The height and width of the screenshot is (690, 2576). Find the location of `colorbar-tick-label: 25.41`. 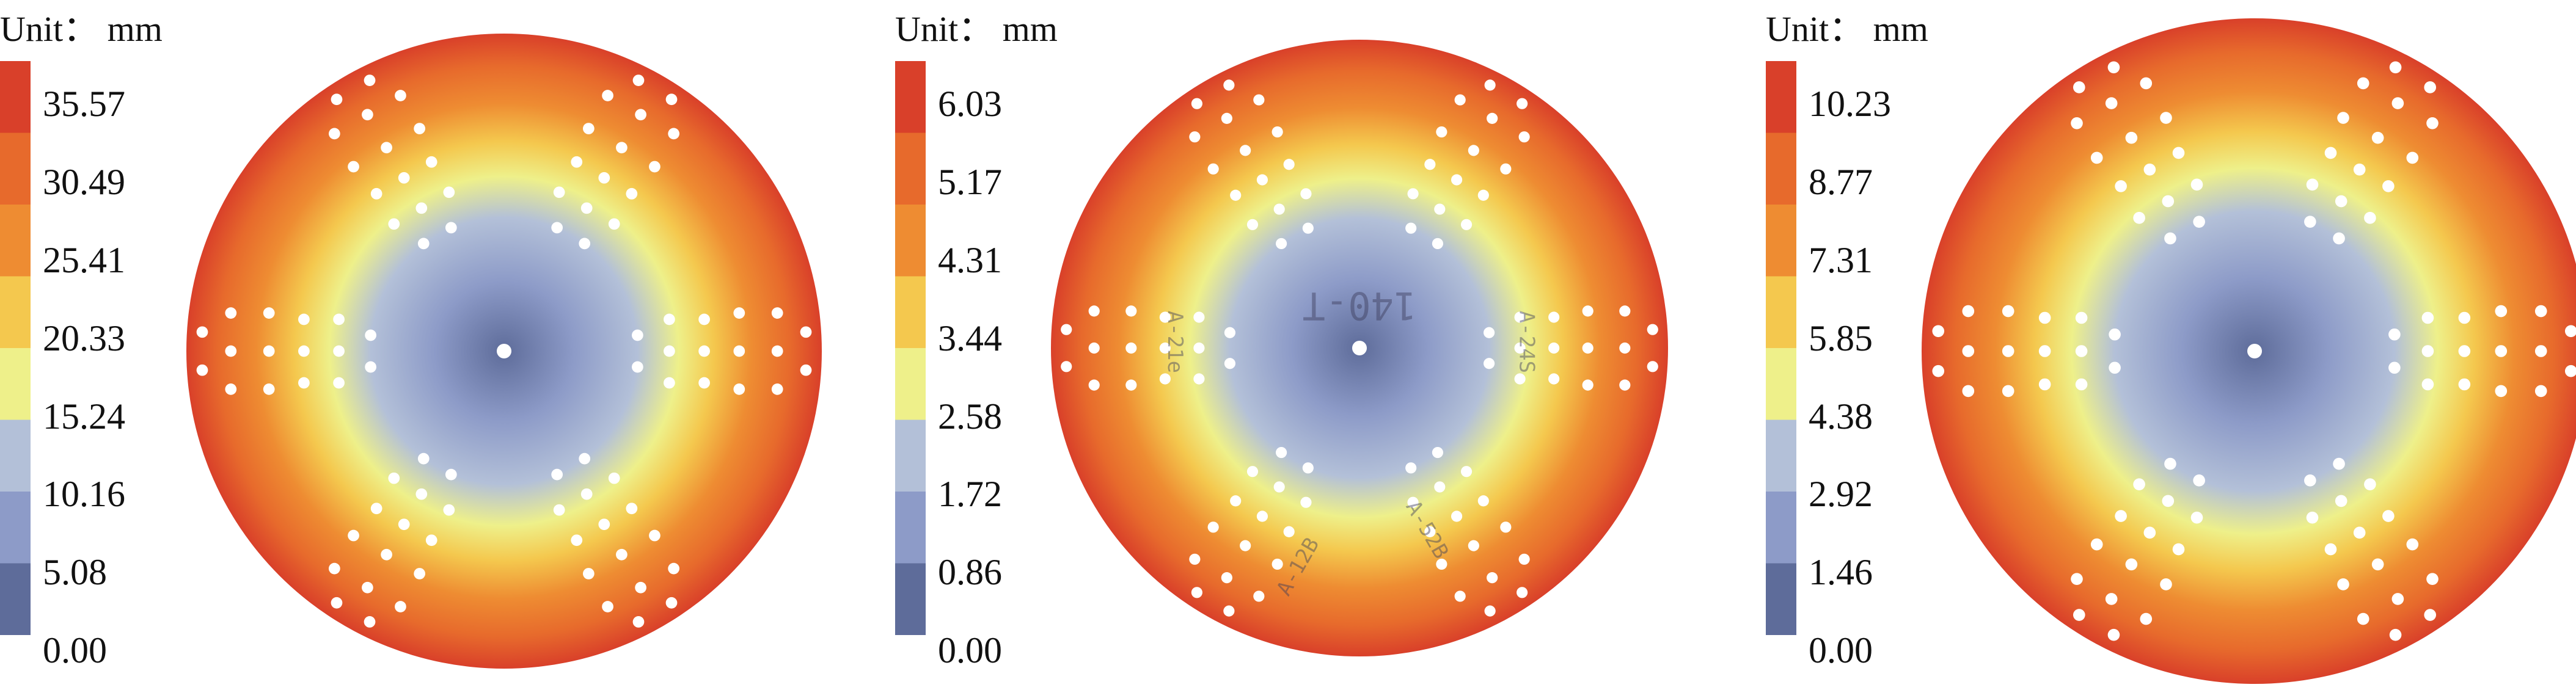

colorbar-tick-label: 25.41 is located at coordinates (84, 259).